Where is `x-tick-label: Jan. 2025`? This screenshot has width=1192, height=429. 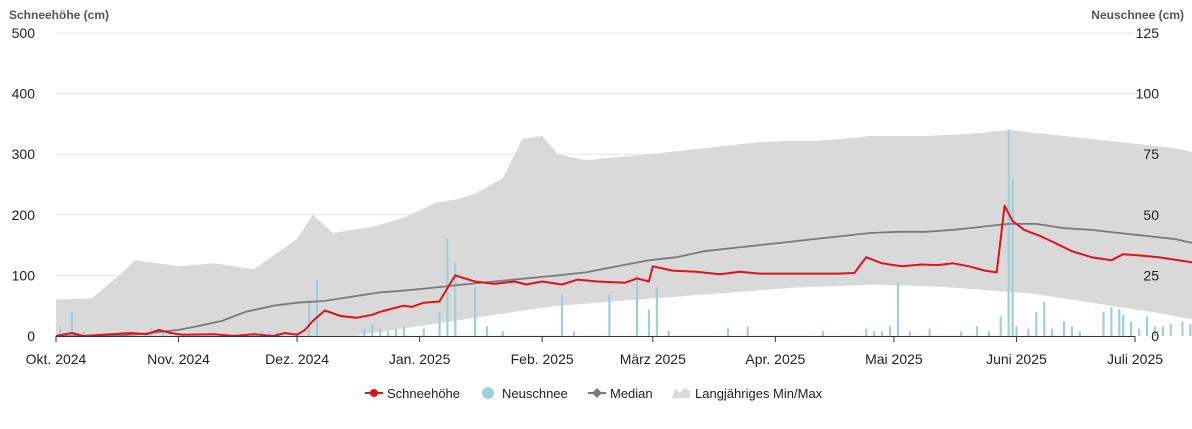
x-tick-label: Jan. 2025 is located at coordinates (420, 359).